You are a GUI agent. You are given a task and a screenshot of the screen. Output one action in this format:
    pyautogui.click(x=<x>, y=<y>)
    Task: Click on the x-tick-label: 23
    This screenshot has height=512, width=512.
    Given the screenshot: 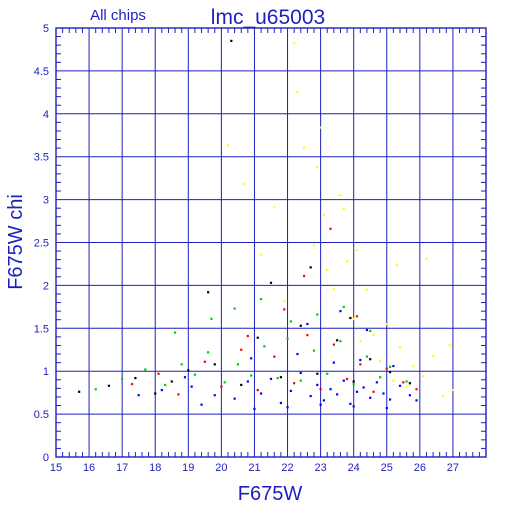 What is the action you would take?
    pyautogui.click(x=320, y=468)
    